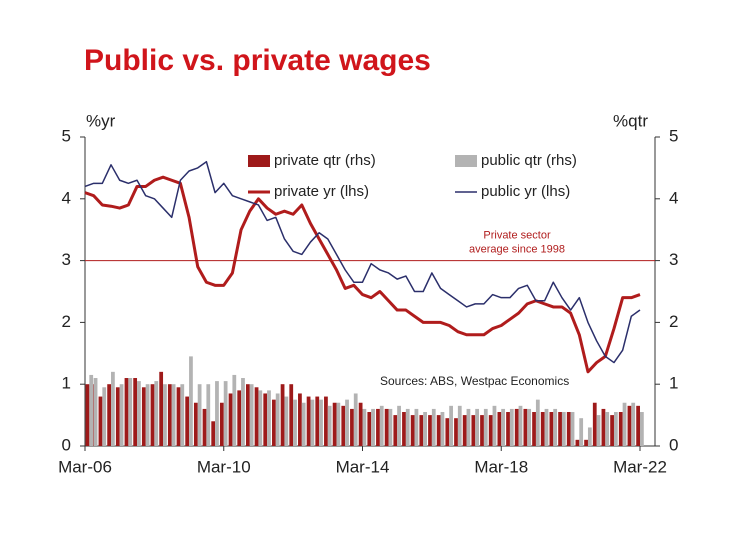  Describe the element at coordinates (257, 60) in the screenshot. I see `chart-title: Public vs. private wages` at that location.